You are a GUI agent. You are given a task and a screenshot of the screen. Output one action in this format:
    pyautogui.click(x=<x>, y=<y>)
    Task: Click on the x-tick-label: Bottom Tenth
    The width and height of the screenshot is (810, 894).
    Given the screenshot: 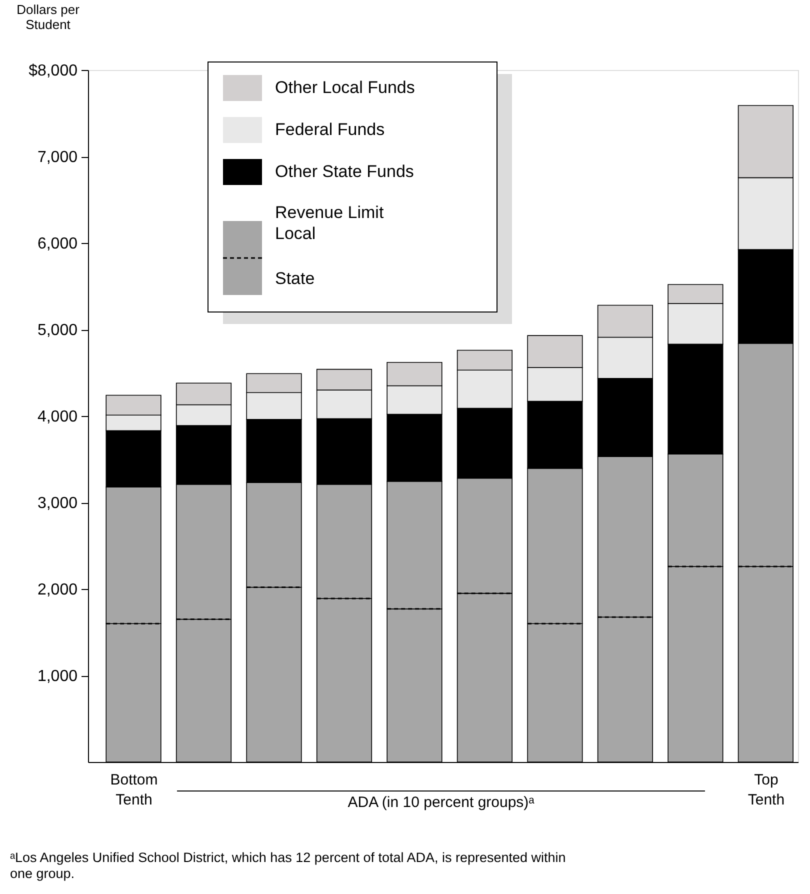 What is the action you would take?
    pyautogui.click(x=134, y=790)
    